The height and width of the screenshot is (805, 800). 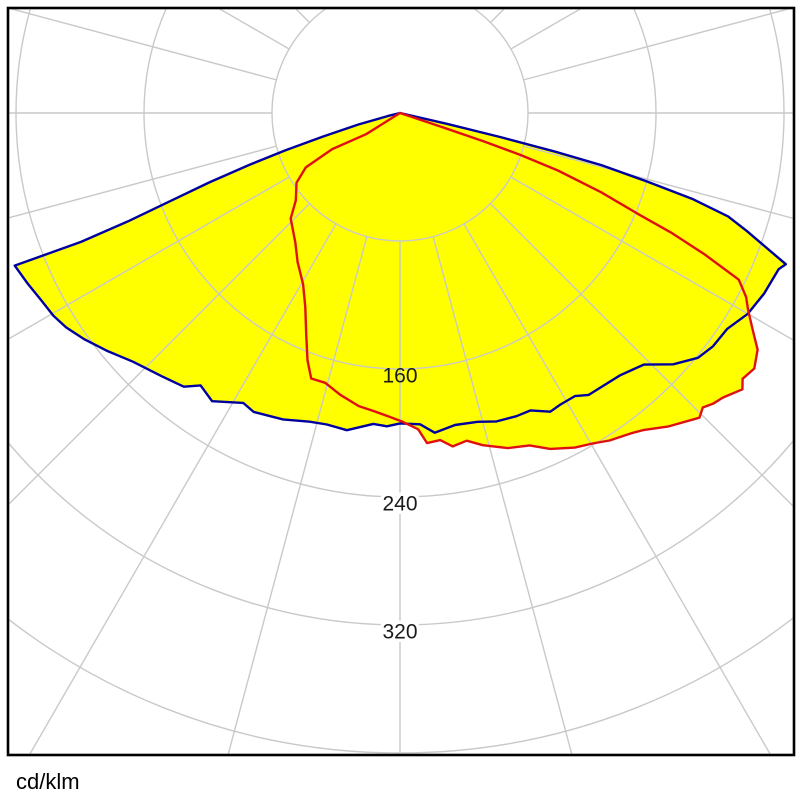 I want to click on unit-label: cd/klm, so click(x=48, y=781).